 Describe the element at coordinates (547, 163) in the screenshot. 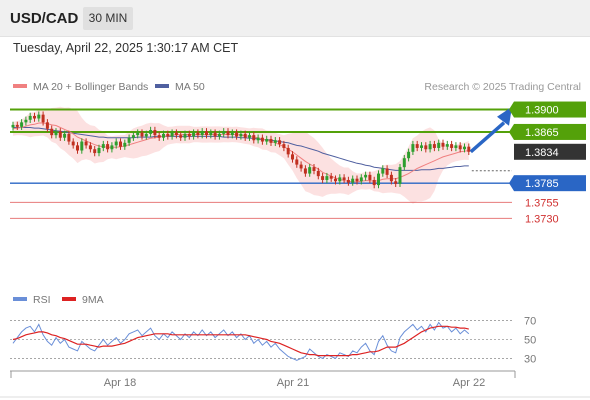

I see `level-labels: 1.3900 1.3865 1.3834 1.3785 1.3755 1.3730` at that location.